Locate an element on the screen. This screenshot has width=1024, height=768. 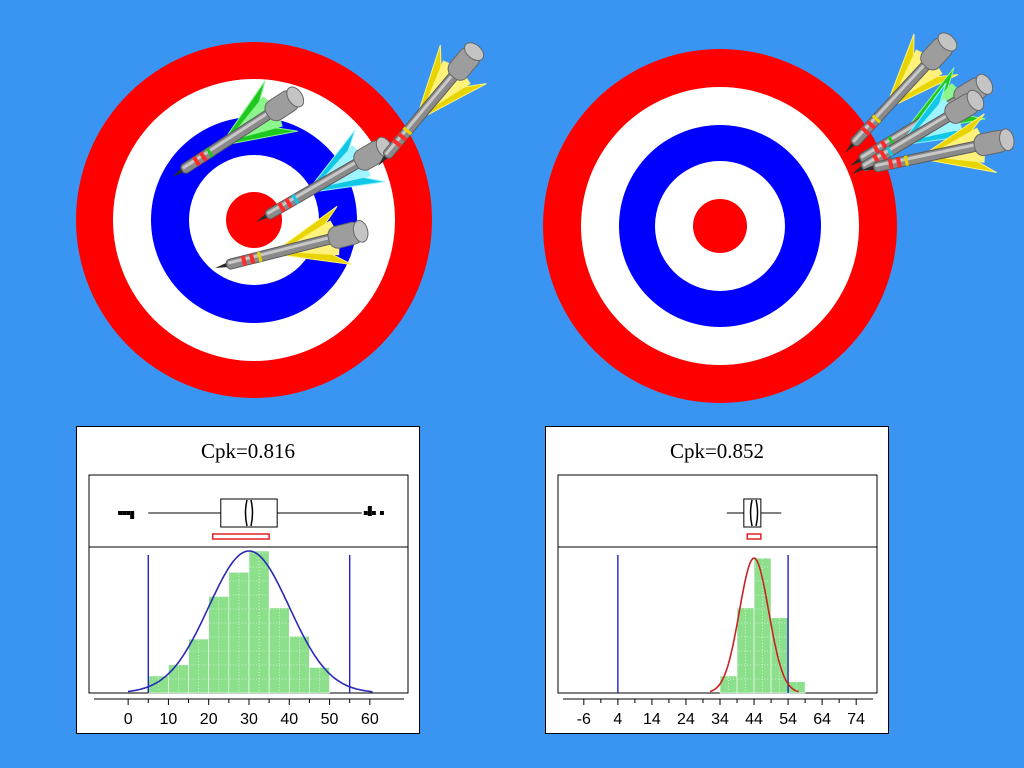
x-tick-label: 10 is located at coordinates (169, 719).